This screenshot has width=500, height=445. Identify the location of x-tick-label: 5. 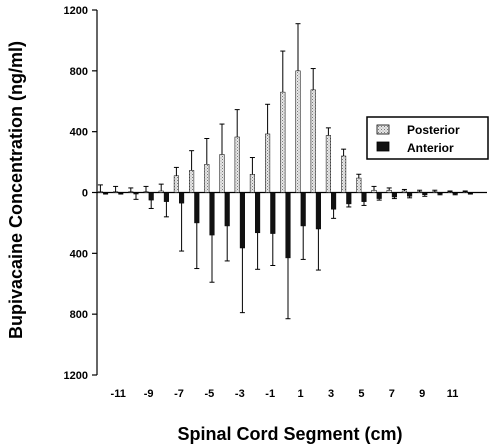
(361, 394).